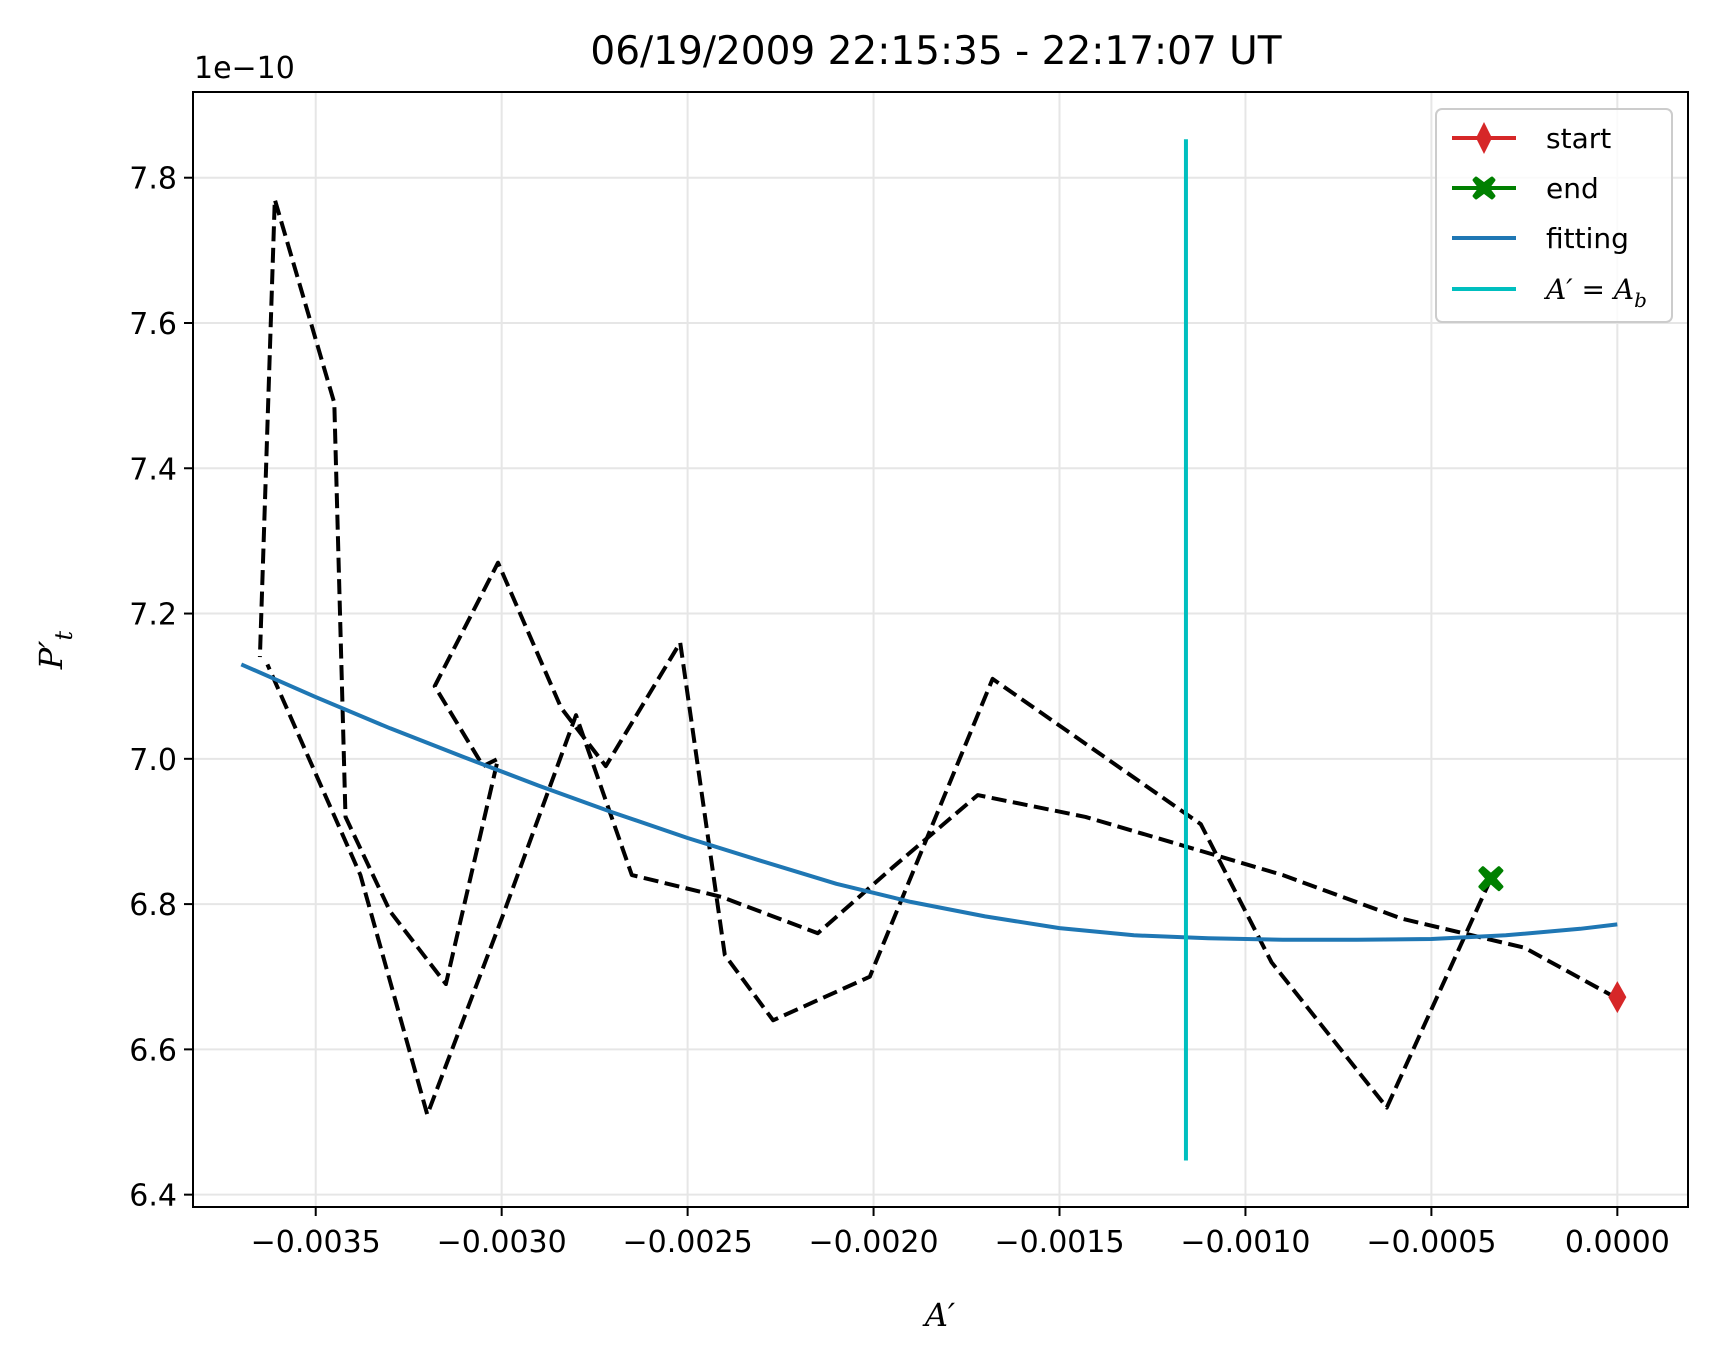  I want to click on x-tick-label: −0.0020, so click(874, 1242).